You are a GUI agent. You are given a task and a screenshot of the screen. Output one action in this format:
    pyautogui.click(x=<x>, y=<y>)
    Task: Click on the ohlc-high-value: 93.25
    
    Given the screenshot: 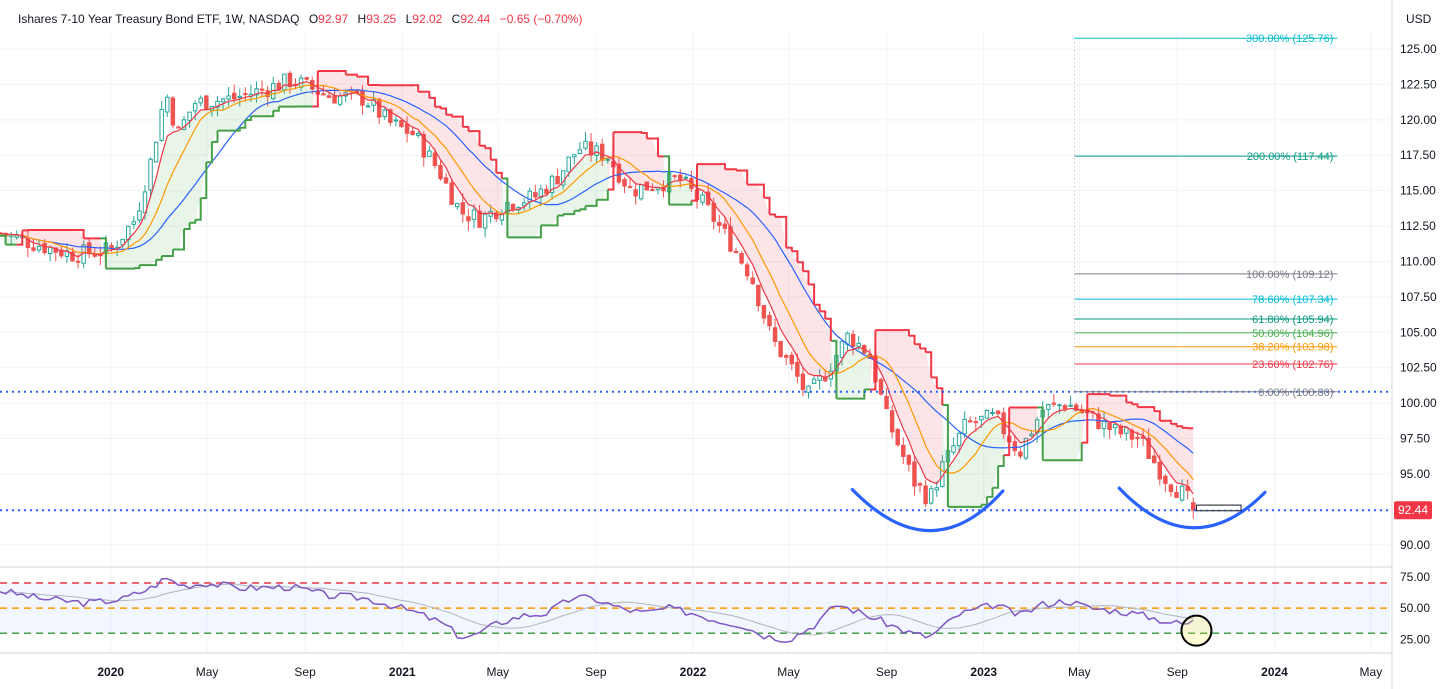 What is the action you would take?
    pyautogui.click(x=381, y=19)
    